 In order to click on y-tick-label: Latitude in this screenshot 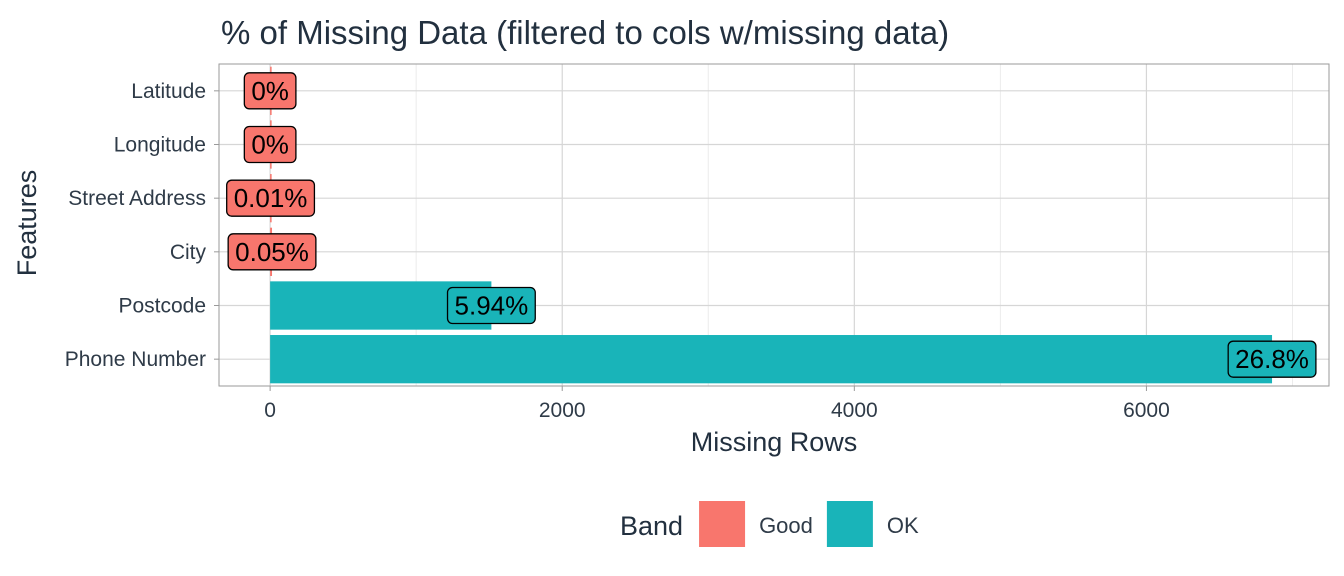, I will do `click(168, 91)`.